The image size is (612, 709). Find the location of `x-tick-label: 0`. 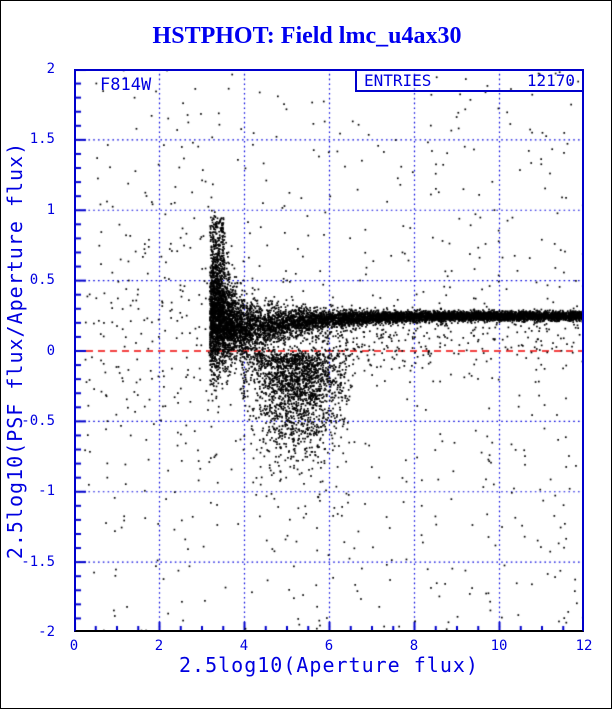

x-tick-label: 0 is located at coordinates (74, 646).